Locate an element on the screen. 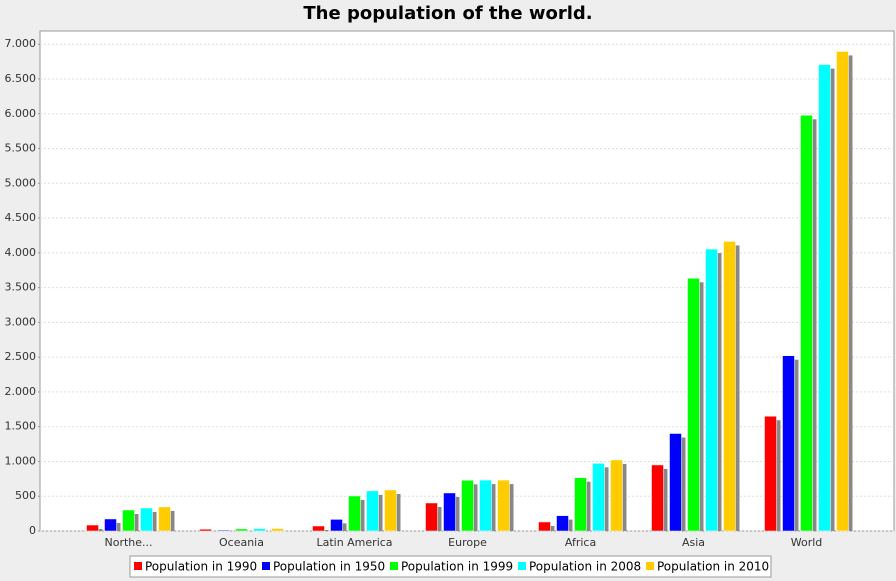 The image size is (896, 581). legend-label: Population in 2008 is located at coordinates (585, 567).